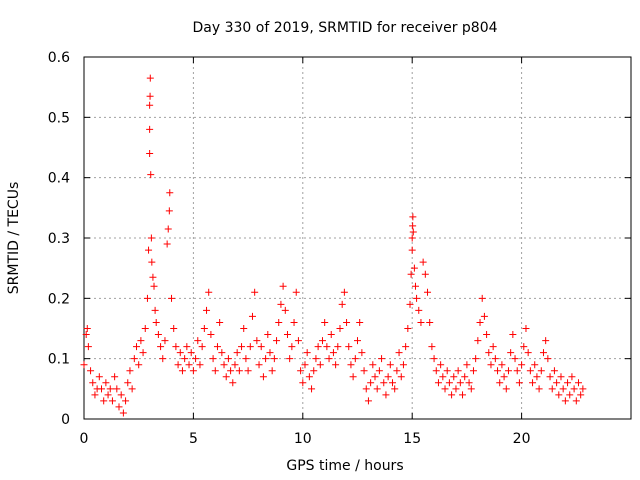 This screenshot has height=480, width=640. I want to click on y-tick-label: 0.1, so click(59, 360).